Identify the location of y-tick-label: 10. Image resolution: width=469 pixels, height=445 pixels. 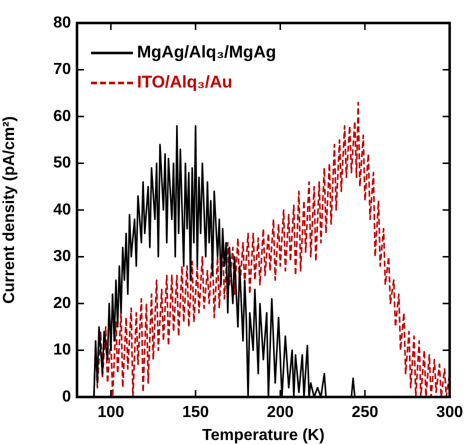
(62, 350).